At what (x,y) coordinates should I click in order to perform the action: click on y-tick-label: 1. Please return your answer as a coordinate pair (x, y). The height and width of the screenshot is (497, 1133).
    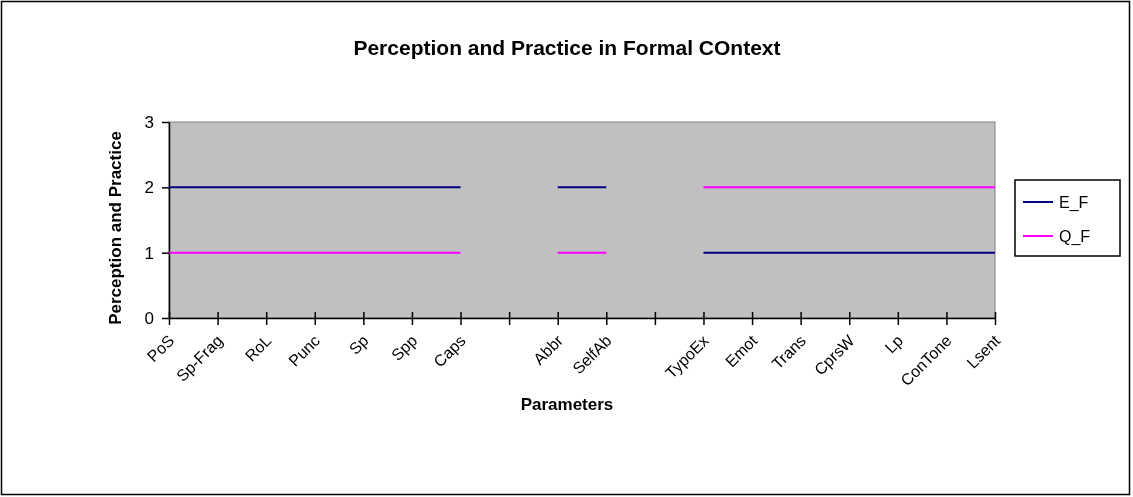
    Looking at the image, I should click on (149, 253).